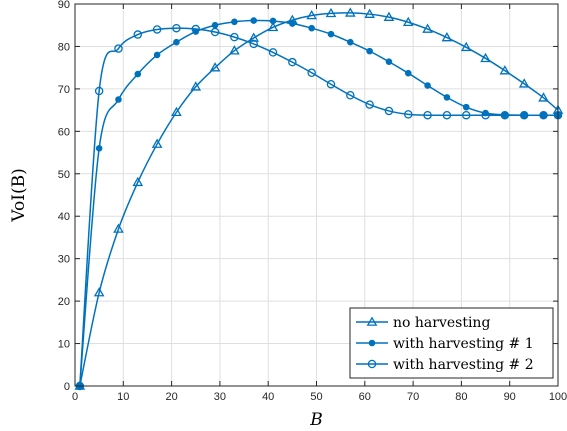 This screenshot has width=567, height=431. I want to click on legend-entry: no harvesting, so click(423, 323).